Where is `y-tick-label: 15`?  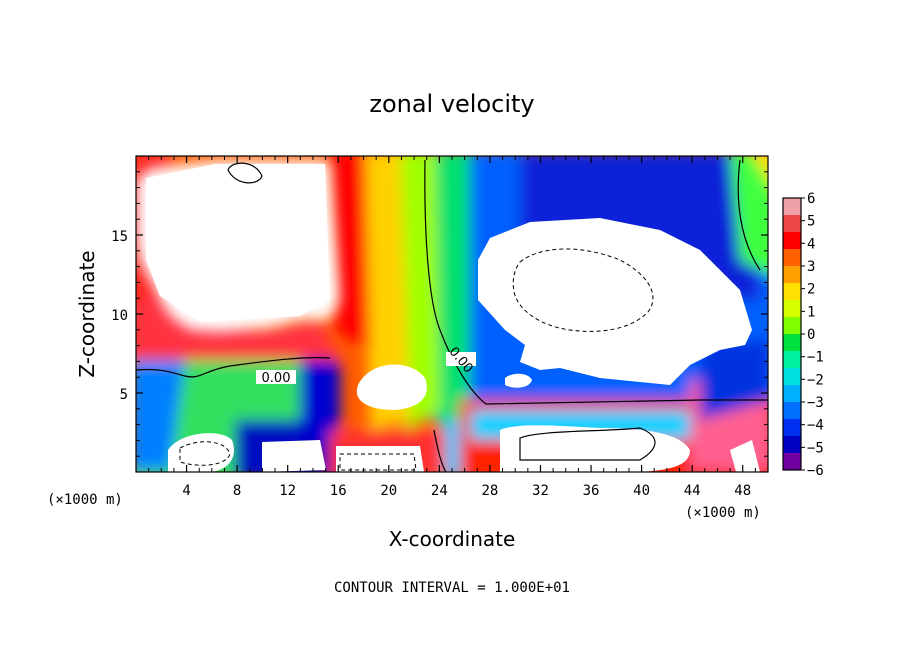
y-tick-label: 15 is located at coordinates (119, 237).